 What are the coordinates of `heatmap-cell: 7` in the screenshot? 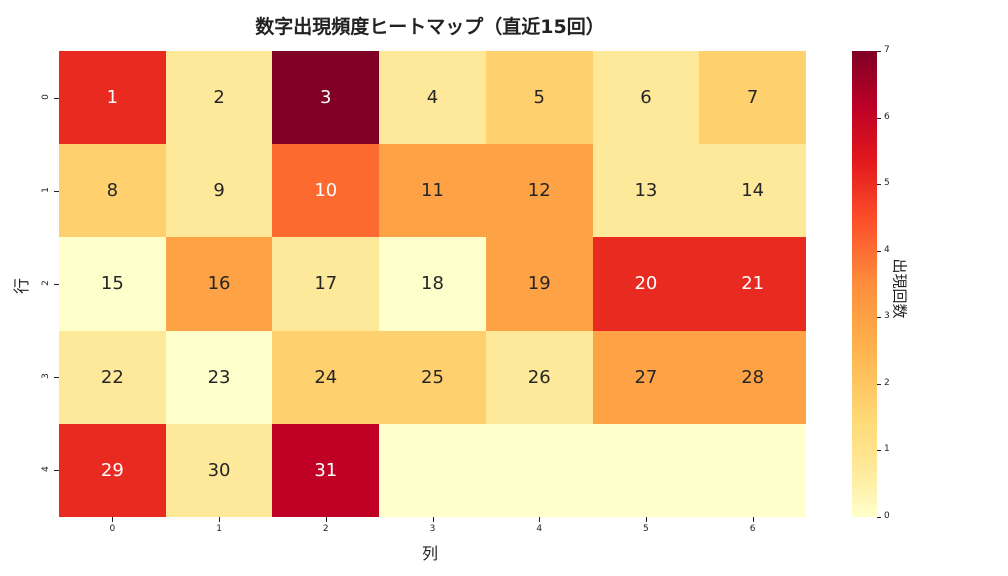 It's located at (752, 98).